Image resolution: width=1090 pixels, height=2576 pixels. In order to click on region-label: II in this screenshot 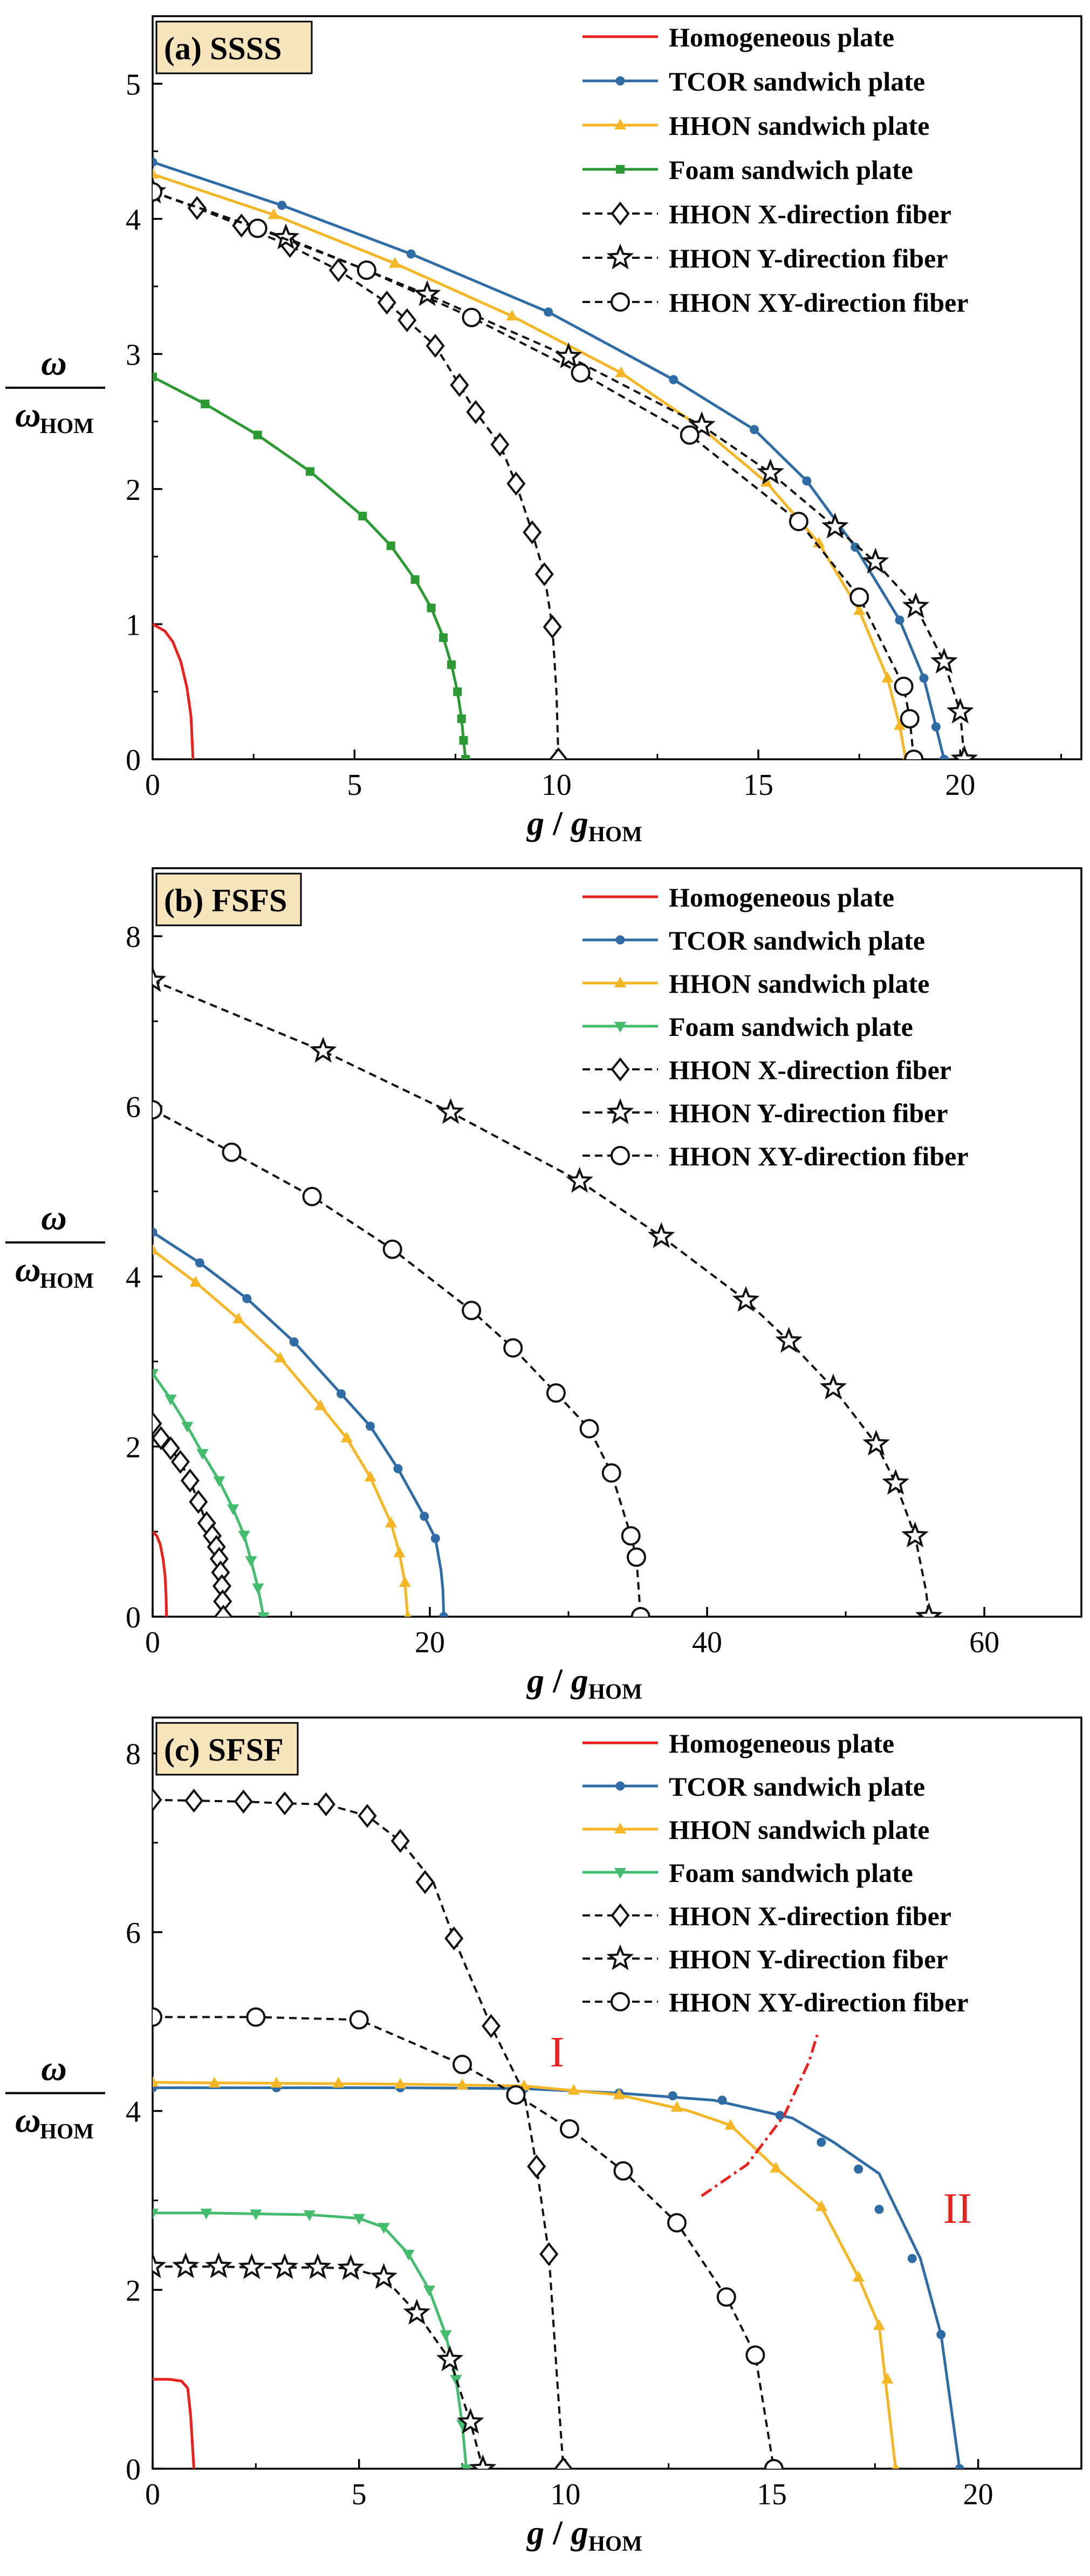, I will do `click(957, 2208)`.